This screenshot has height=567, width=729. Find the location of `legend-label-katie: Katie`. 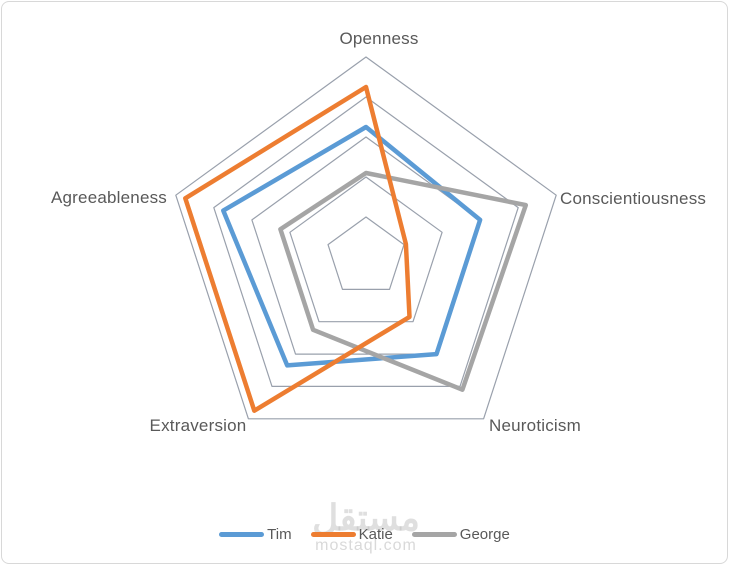

legend-label-katie: Katie is located at coordinates (375, 534).